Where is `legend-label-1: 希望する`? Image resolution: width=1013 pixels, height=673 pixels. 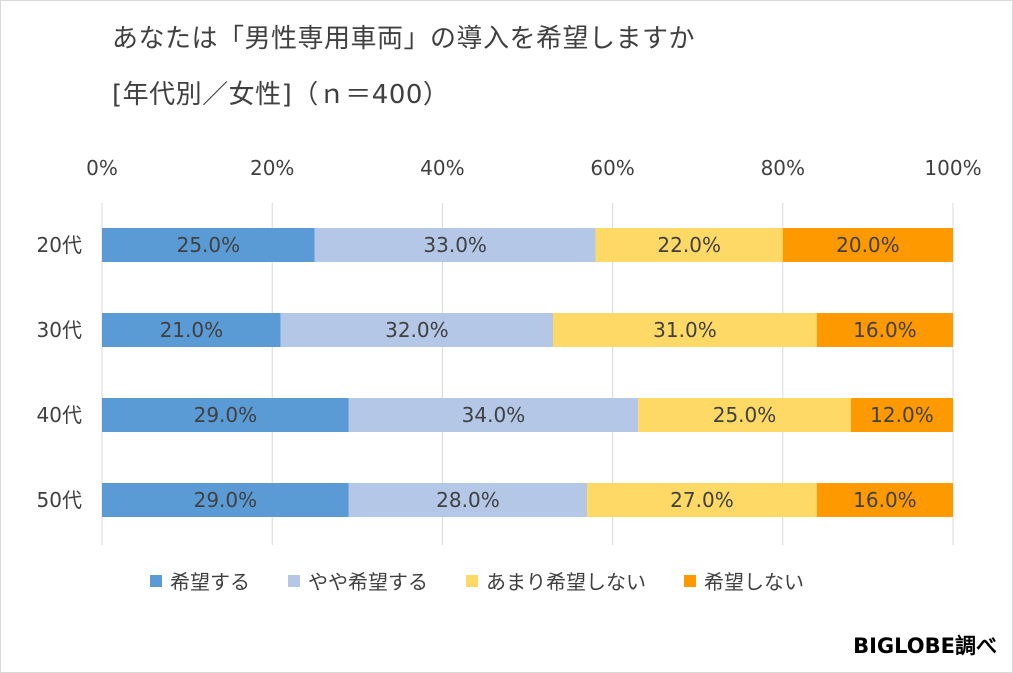
legend-label-1: 希望する is located at coordinates (210, 582).